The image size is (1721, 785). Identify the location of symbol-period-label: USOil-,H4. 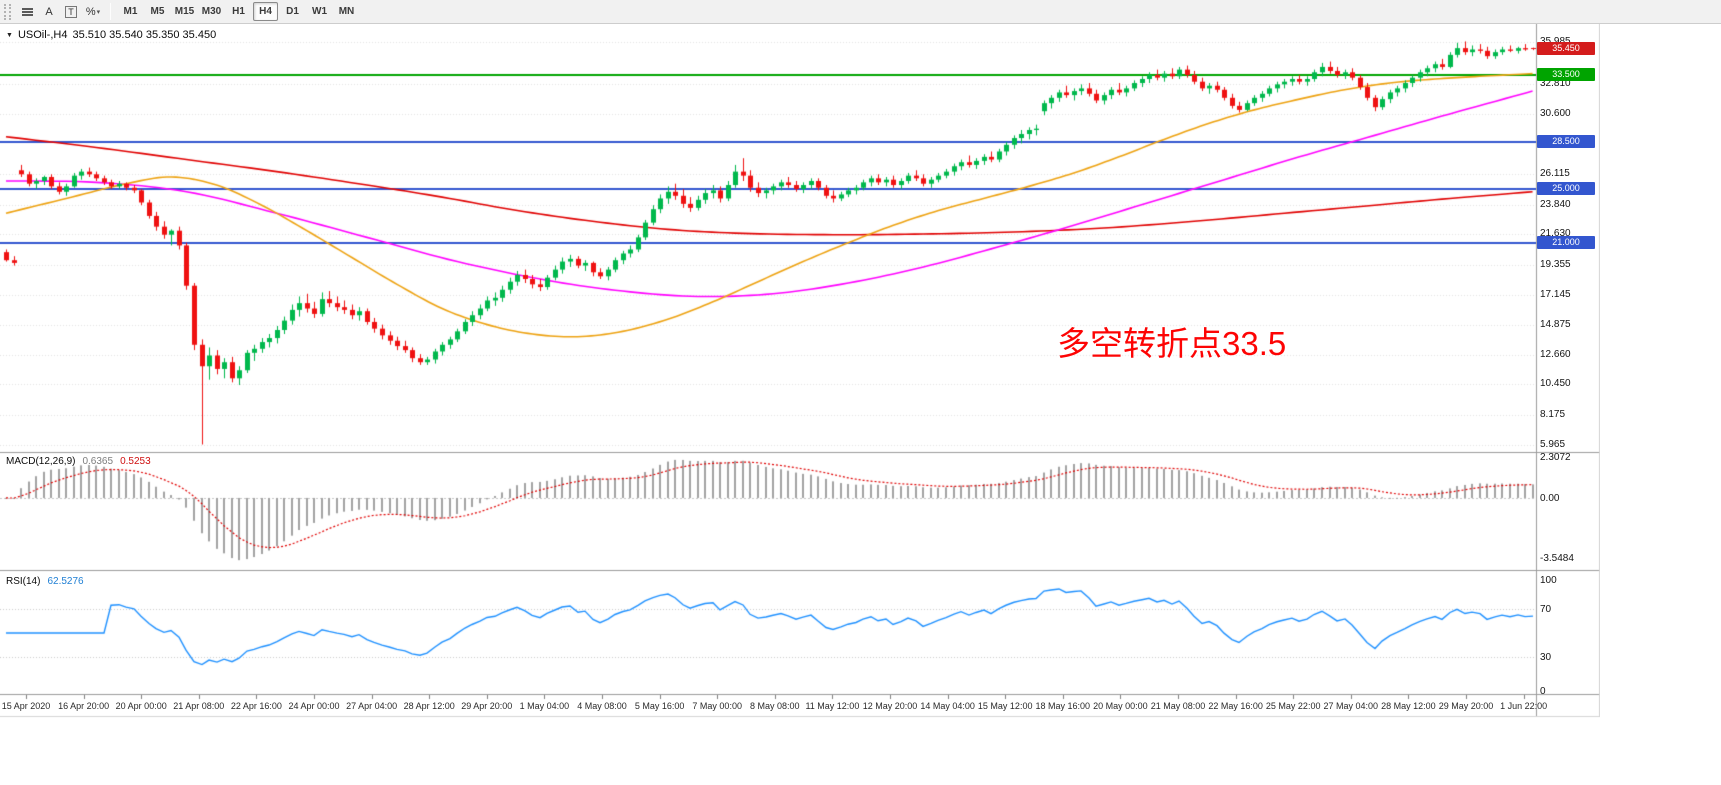
(42, 35).